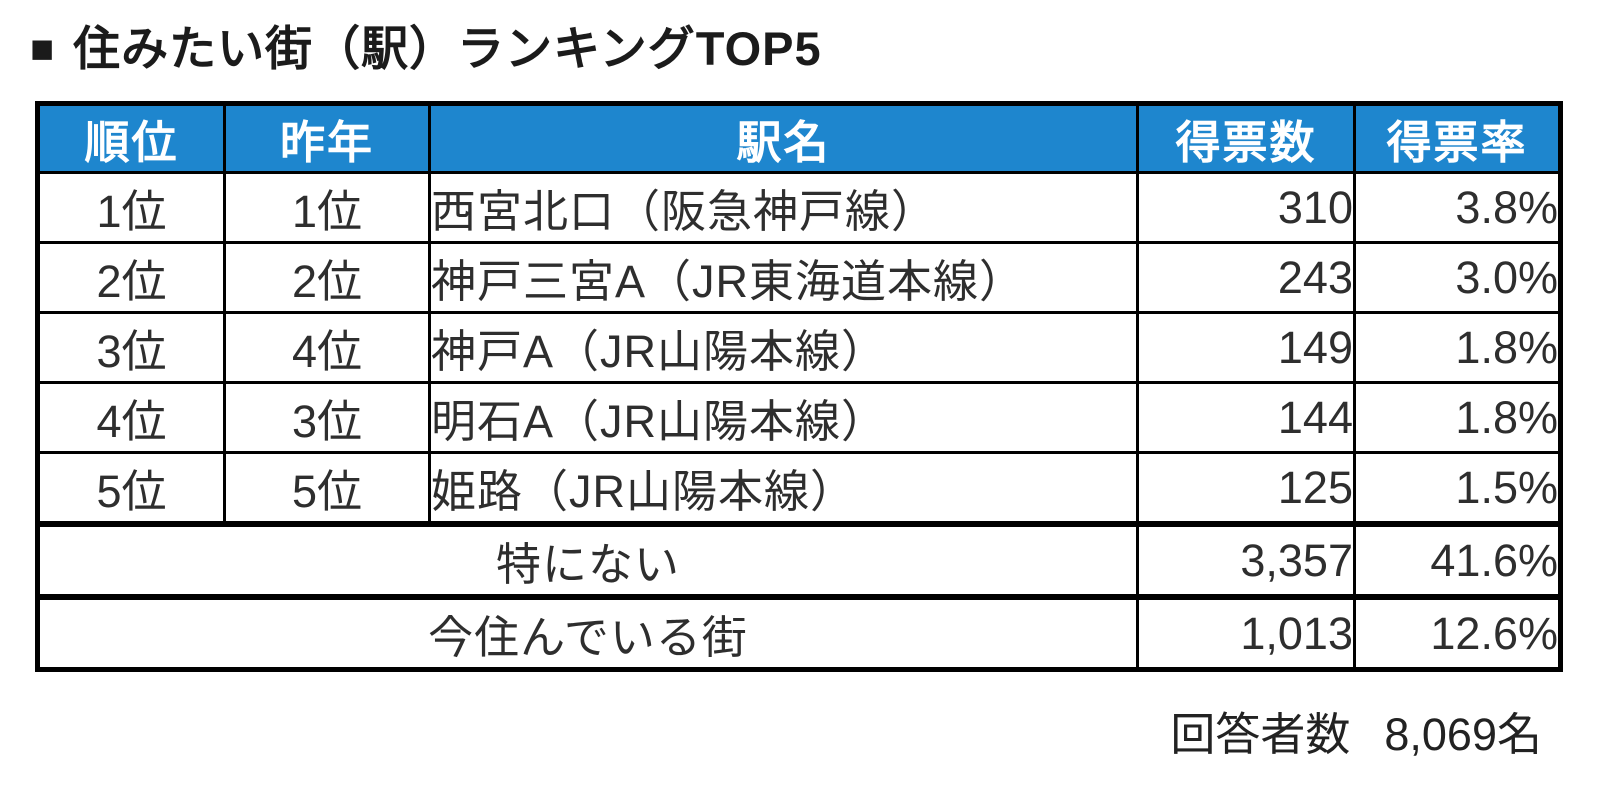 This screenshot has width=1600, height=811. I want to click on table-row-rank-3: 3位 4位 神戸A（JR山陽本線） 149 1.8%, so click(799, 347).